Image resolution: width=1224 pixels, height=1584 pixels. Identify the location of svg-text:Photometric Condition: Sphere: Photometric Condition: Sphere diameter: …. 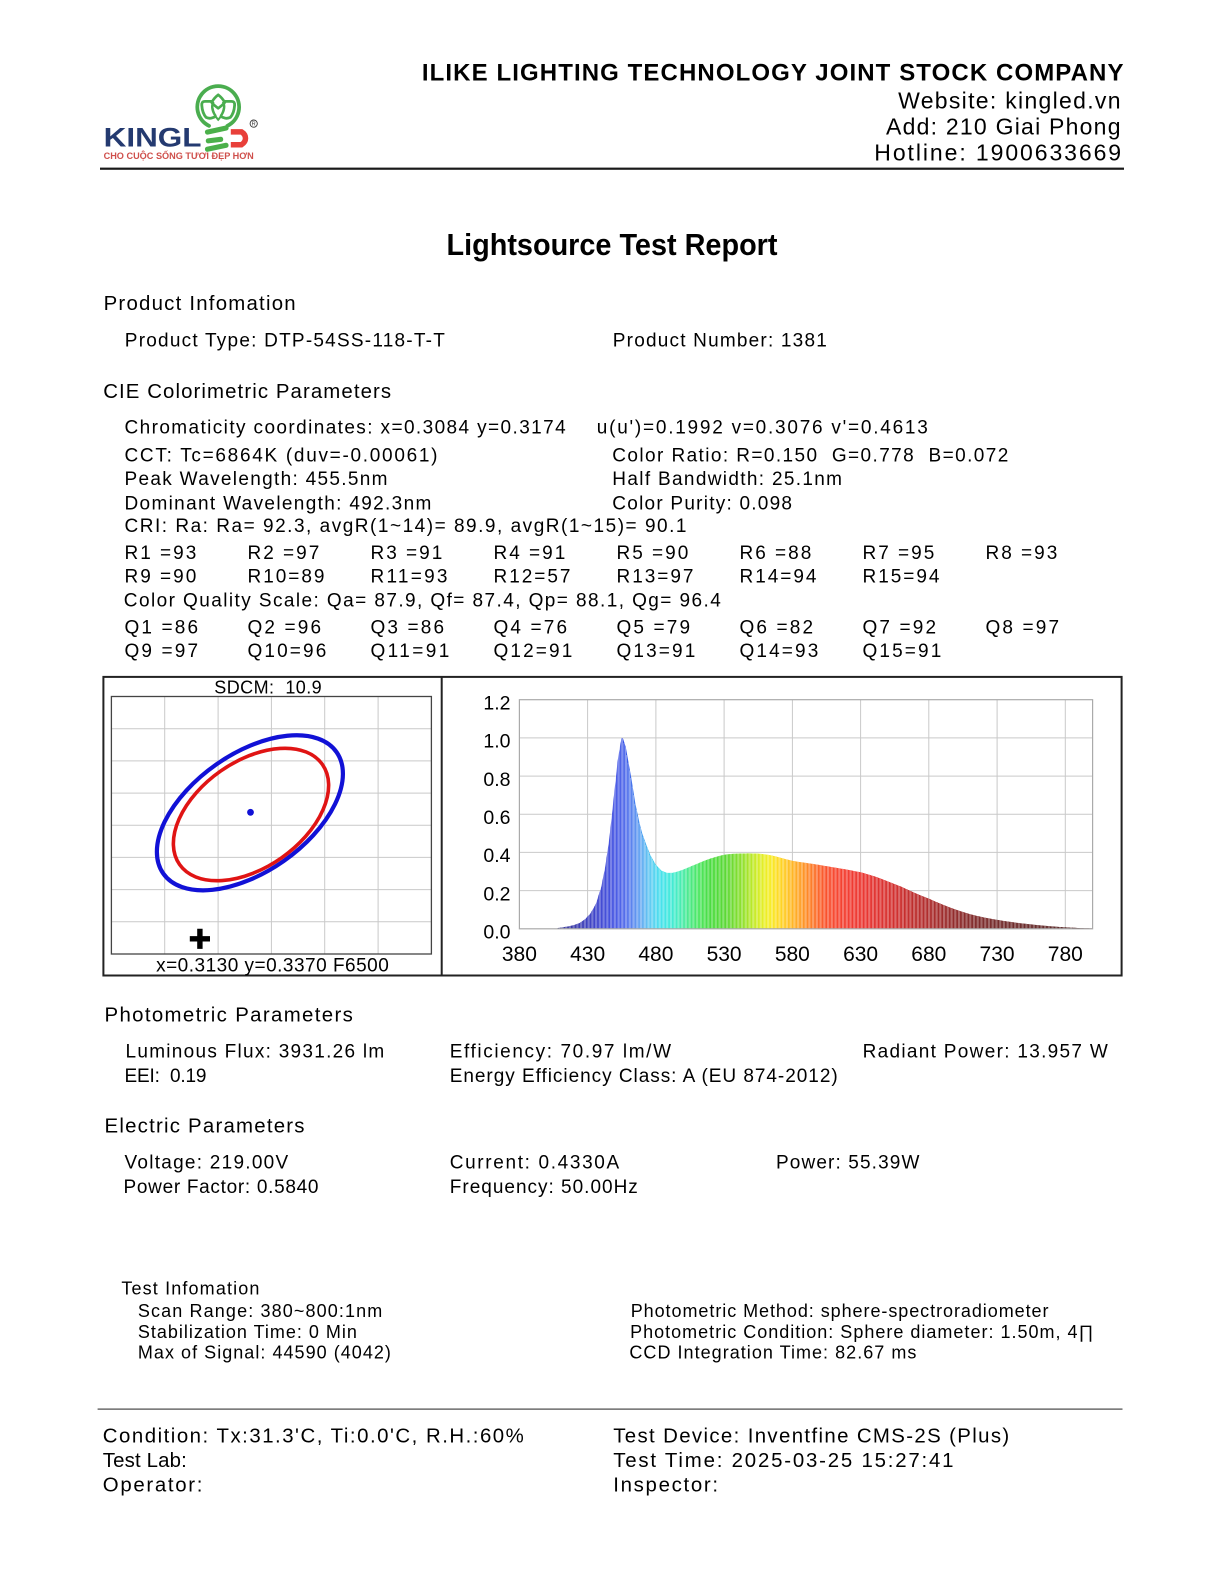
(861, 1332).